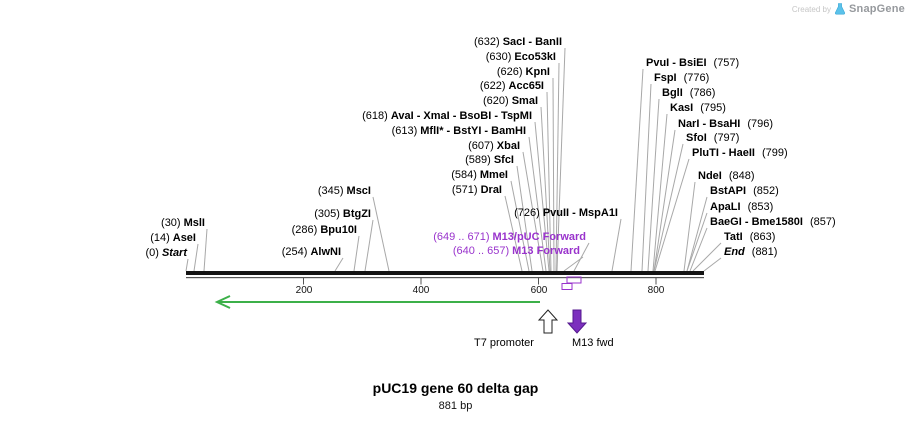  Describe the element at coordinates (183, 223) in the screenshot. I see `site-label: (30) MslI` at that location.